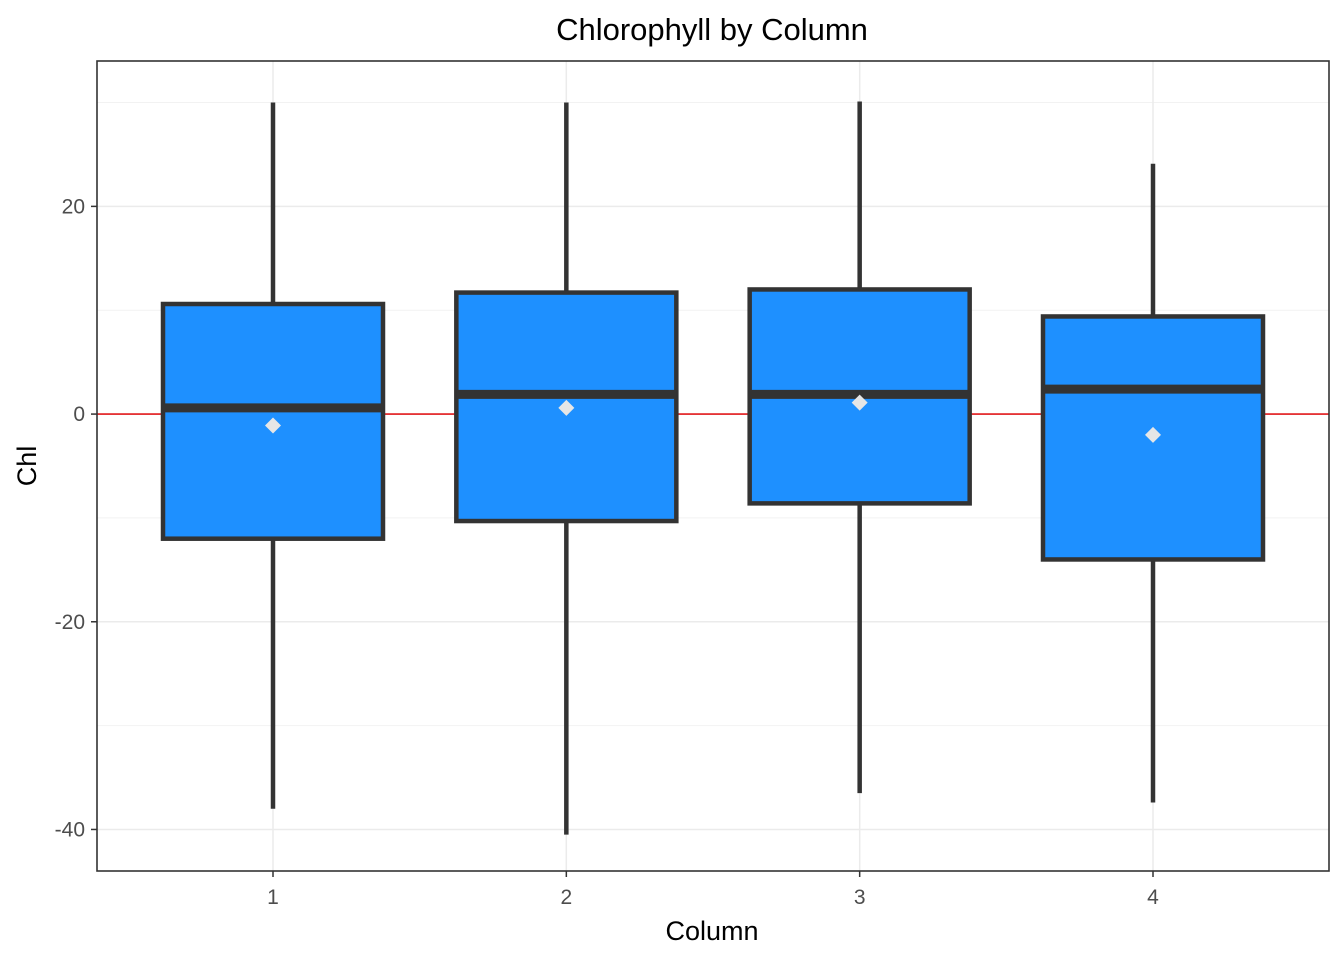 Image resolution: width=1344 pixels, height=960 pixels. What do you see at coordinates (273, 897) in the screenshot?
I see `x-tick-label: 1` at bounding box center [273, 897].